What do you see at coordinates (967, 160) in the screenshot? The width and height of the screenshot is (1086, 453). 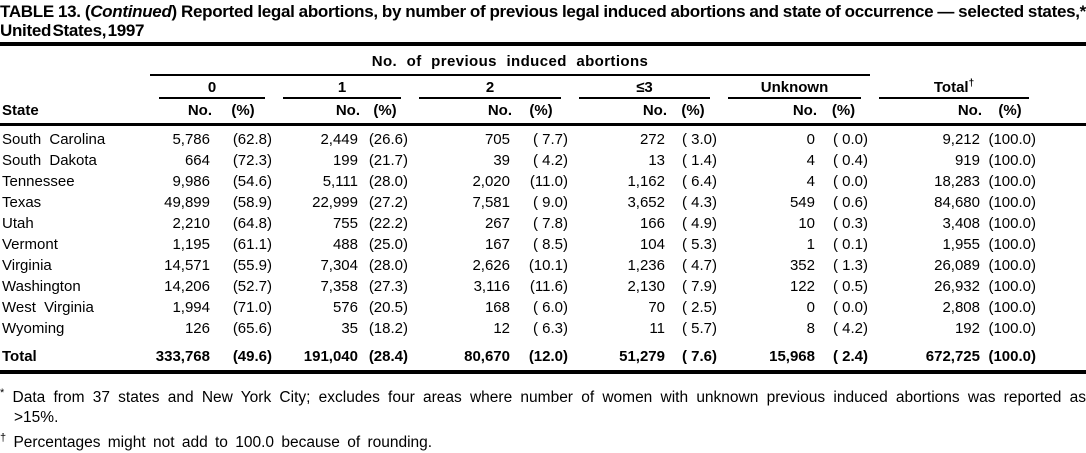 I see `no-cell: 919` at bounding box center [967, 160].